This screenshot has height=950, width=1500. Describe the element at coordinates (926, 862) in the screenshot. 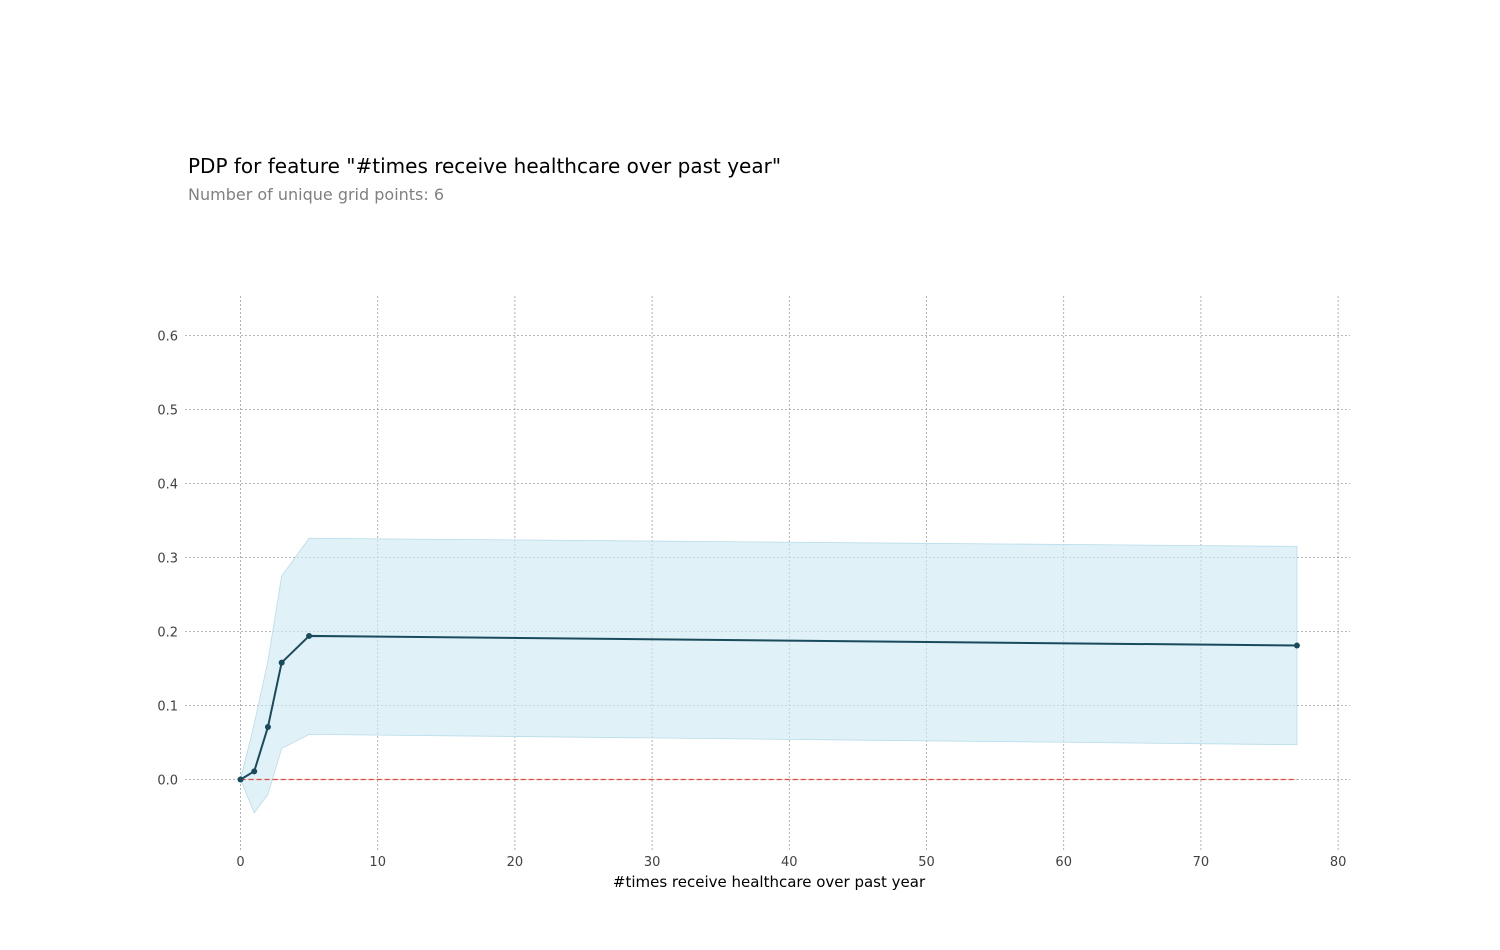

I see `x-tick-label: 50` at that location.